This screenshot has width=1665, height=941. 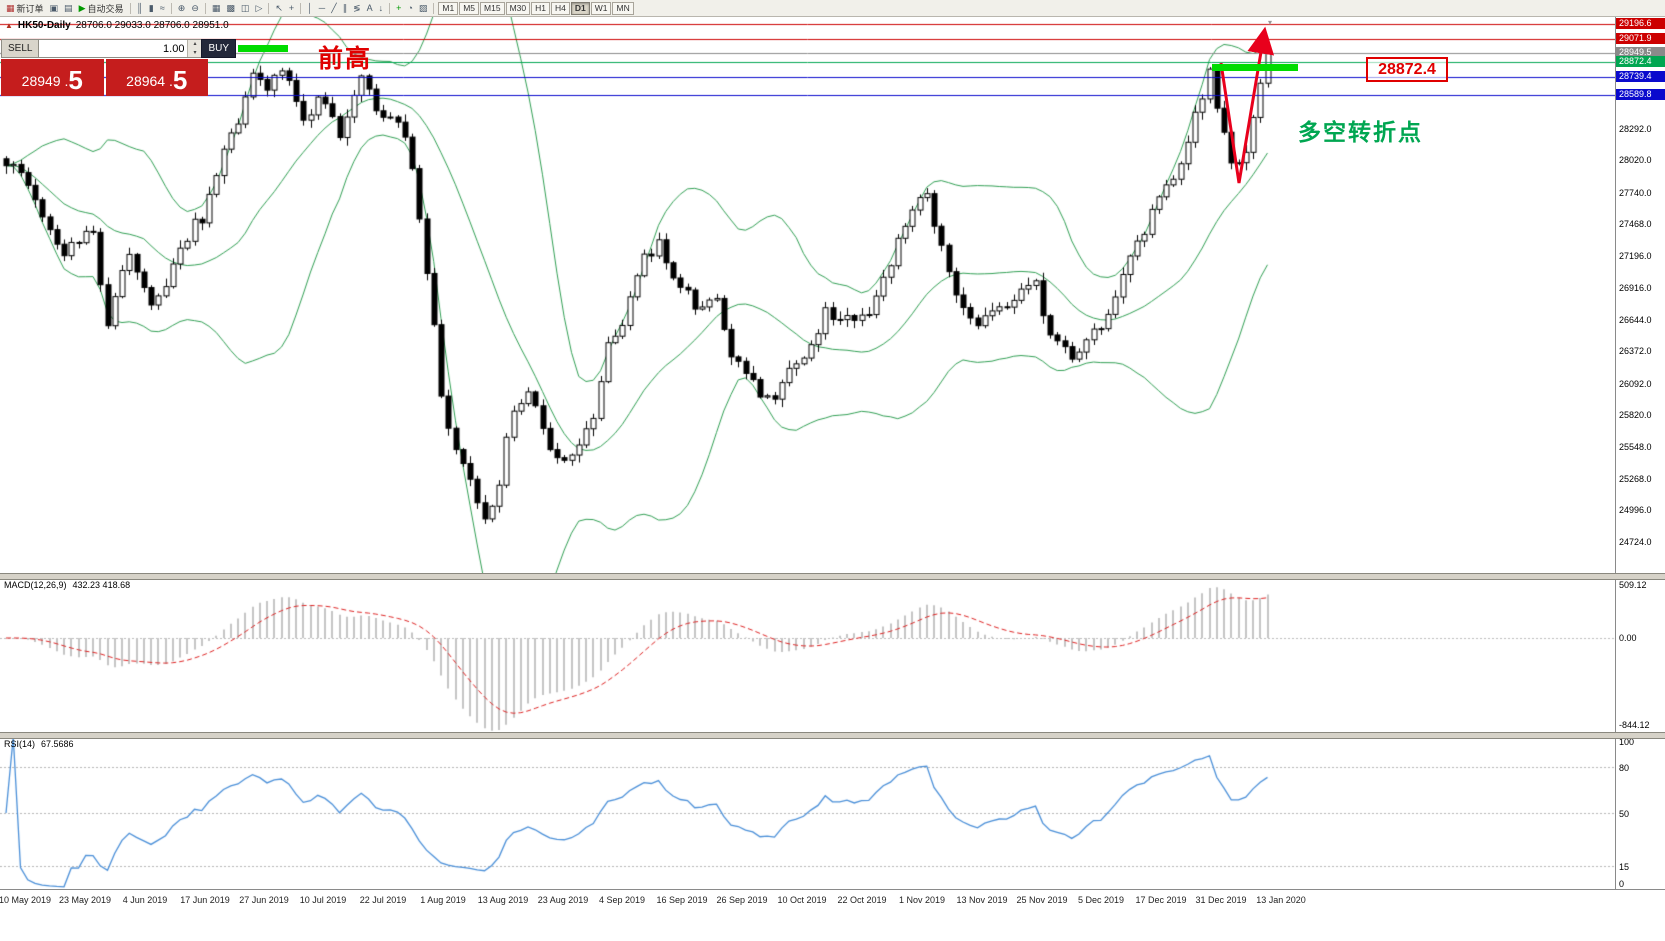 I want to click on sell-price-main: 28949 ., so click(x=45, y=81).